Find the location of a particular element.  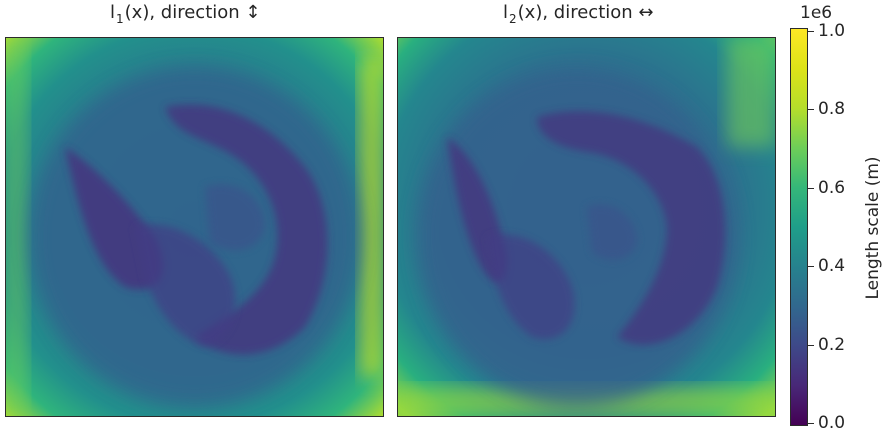

panel-1-title-main: l is located at coordinates (113, 12).